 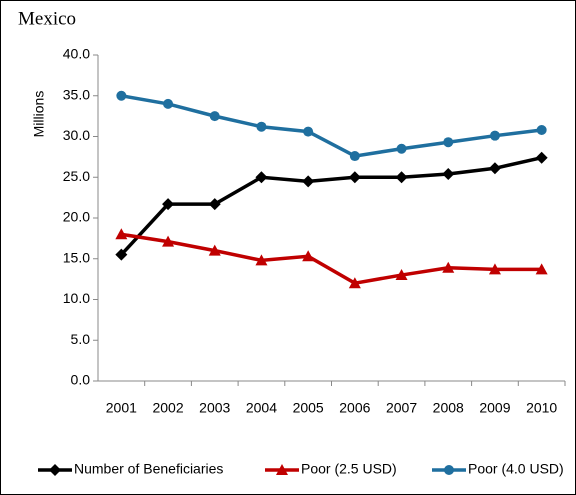 I want to click on x-tick-label: 2002, so click(x=167, y=408).